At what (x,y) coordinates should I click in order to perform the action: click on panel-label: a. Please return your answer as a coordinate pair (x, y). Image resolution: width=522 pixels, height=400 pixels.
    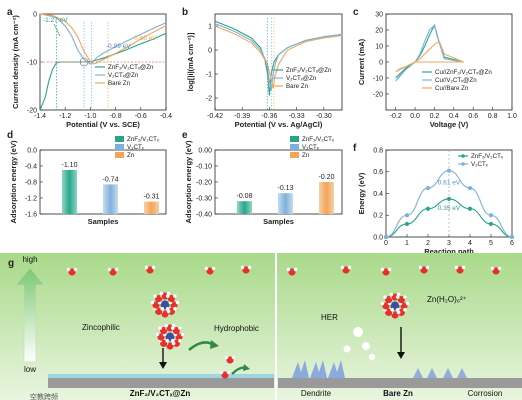
    Looking at the image, I should click on (10, 12).